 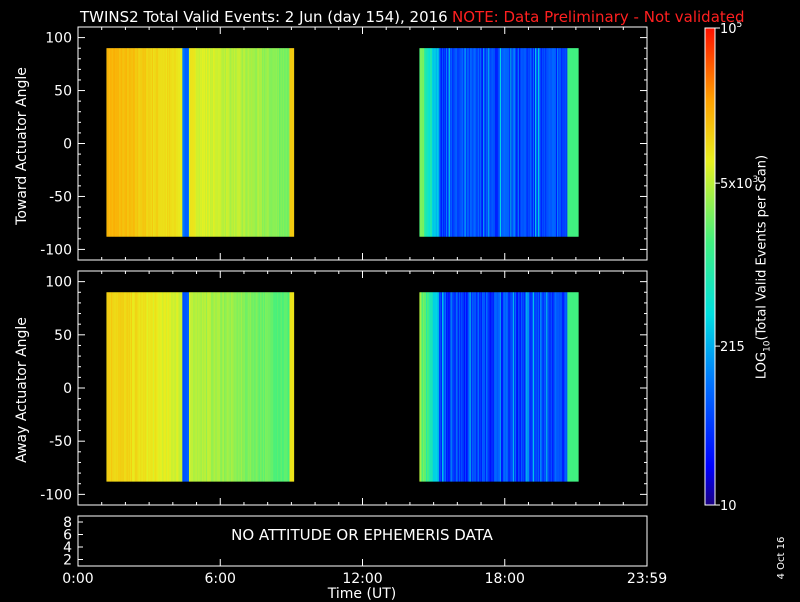 What do you see at coordinates (60, 197) in the screenshot?
I see `y-tick-label: -50` at bounding box center [60, 197].